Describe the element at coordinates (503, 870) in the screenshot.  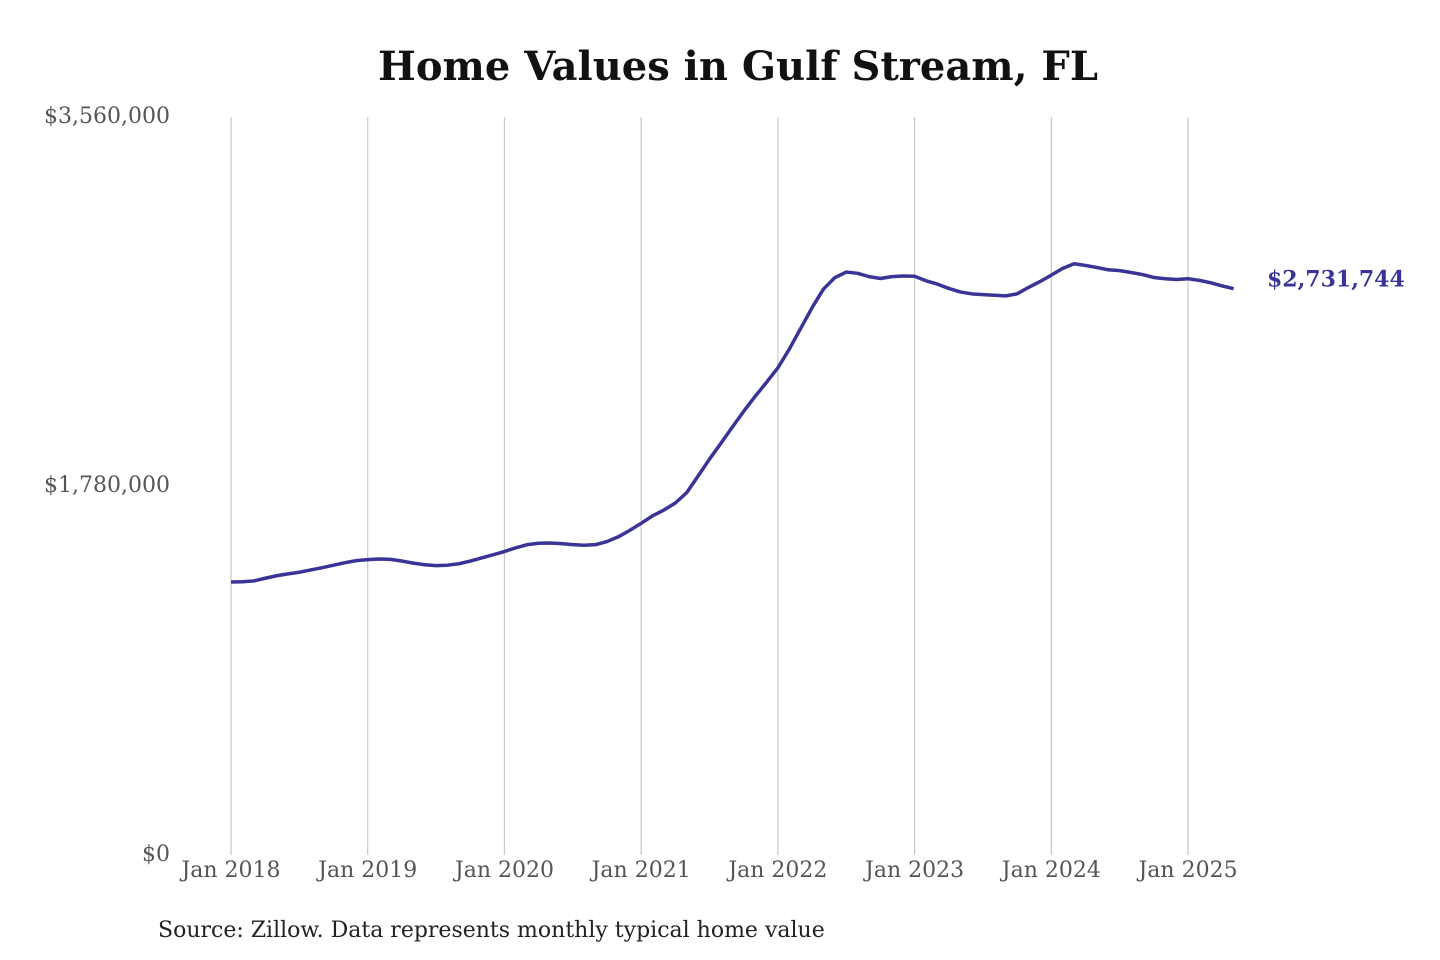
I see `x-tick-label: Jan 2020` at that location.